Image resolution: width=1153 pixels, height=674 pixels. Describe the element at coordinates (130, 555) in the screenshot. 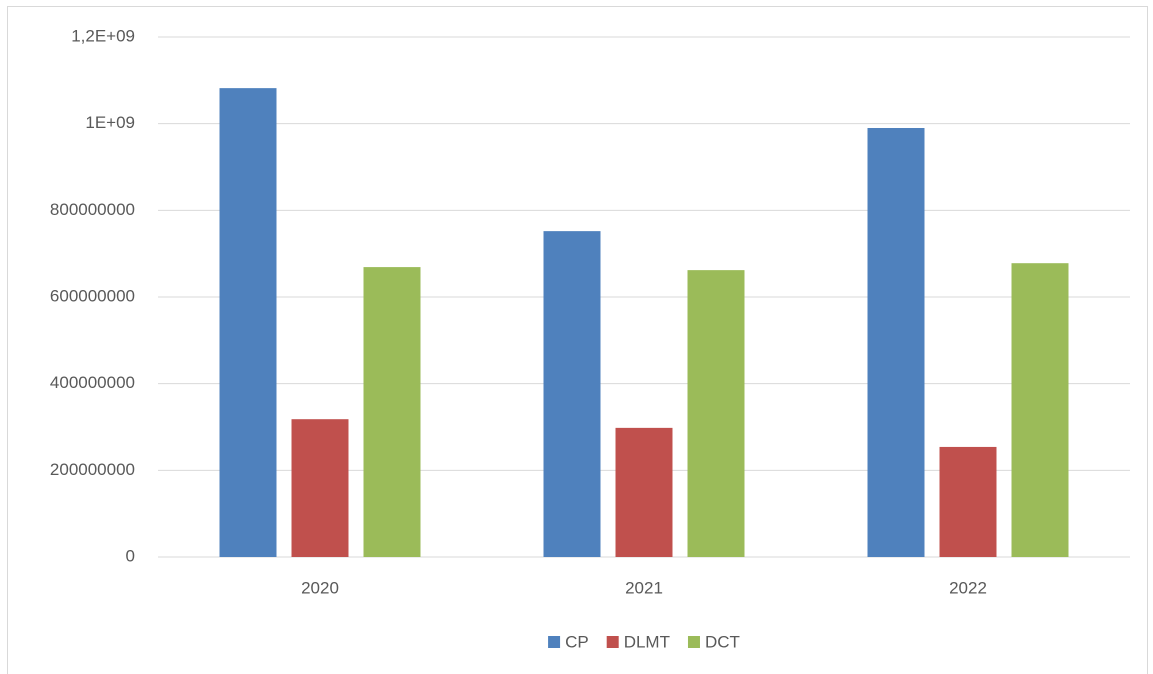

I see `y-tick-label: 0` at that location.